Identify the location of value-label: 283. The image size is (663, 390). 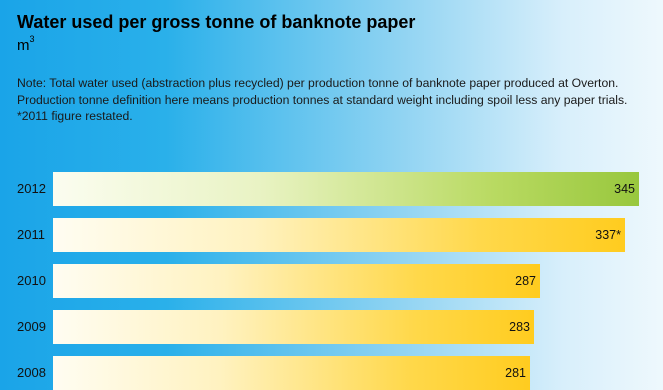
(519, 327).